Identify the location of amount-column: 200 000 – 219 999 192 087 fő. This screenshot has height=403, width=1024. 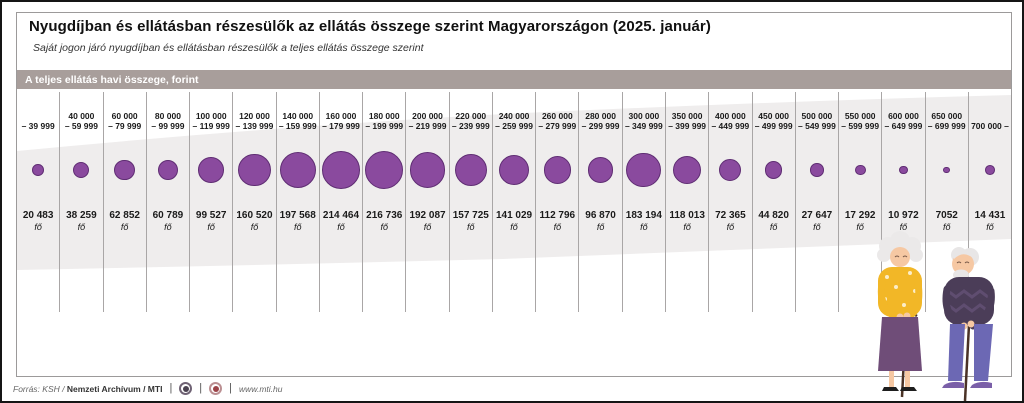
(426, 202).